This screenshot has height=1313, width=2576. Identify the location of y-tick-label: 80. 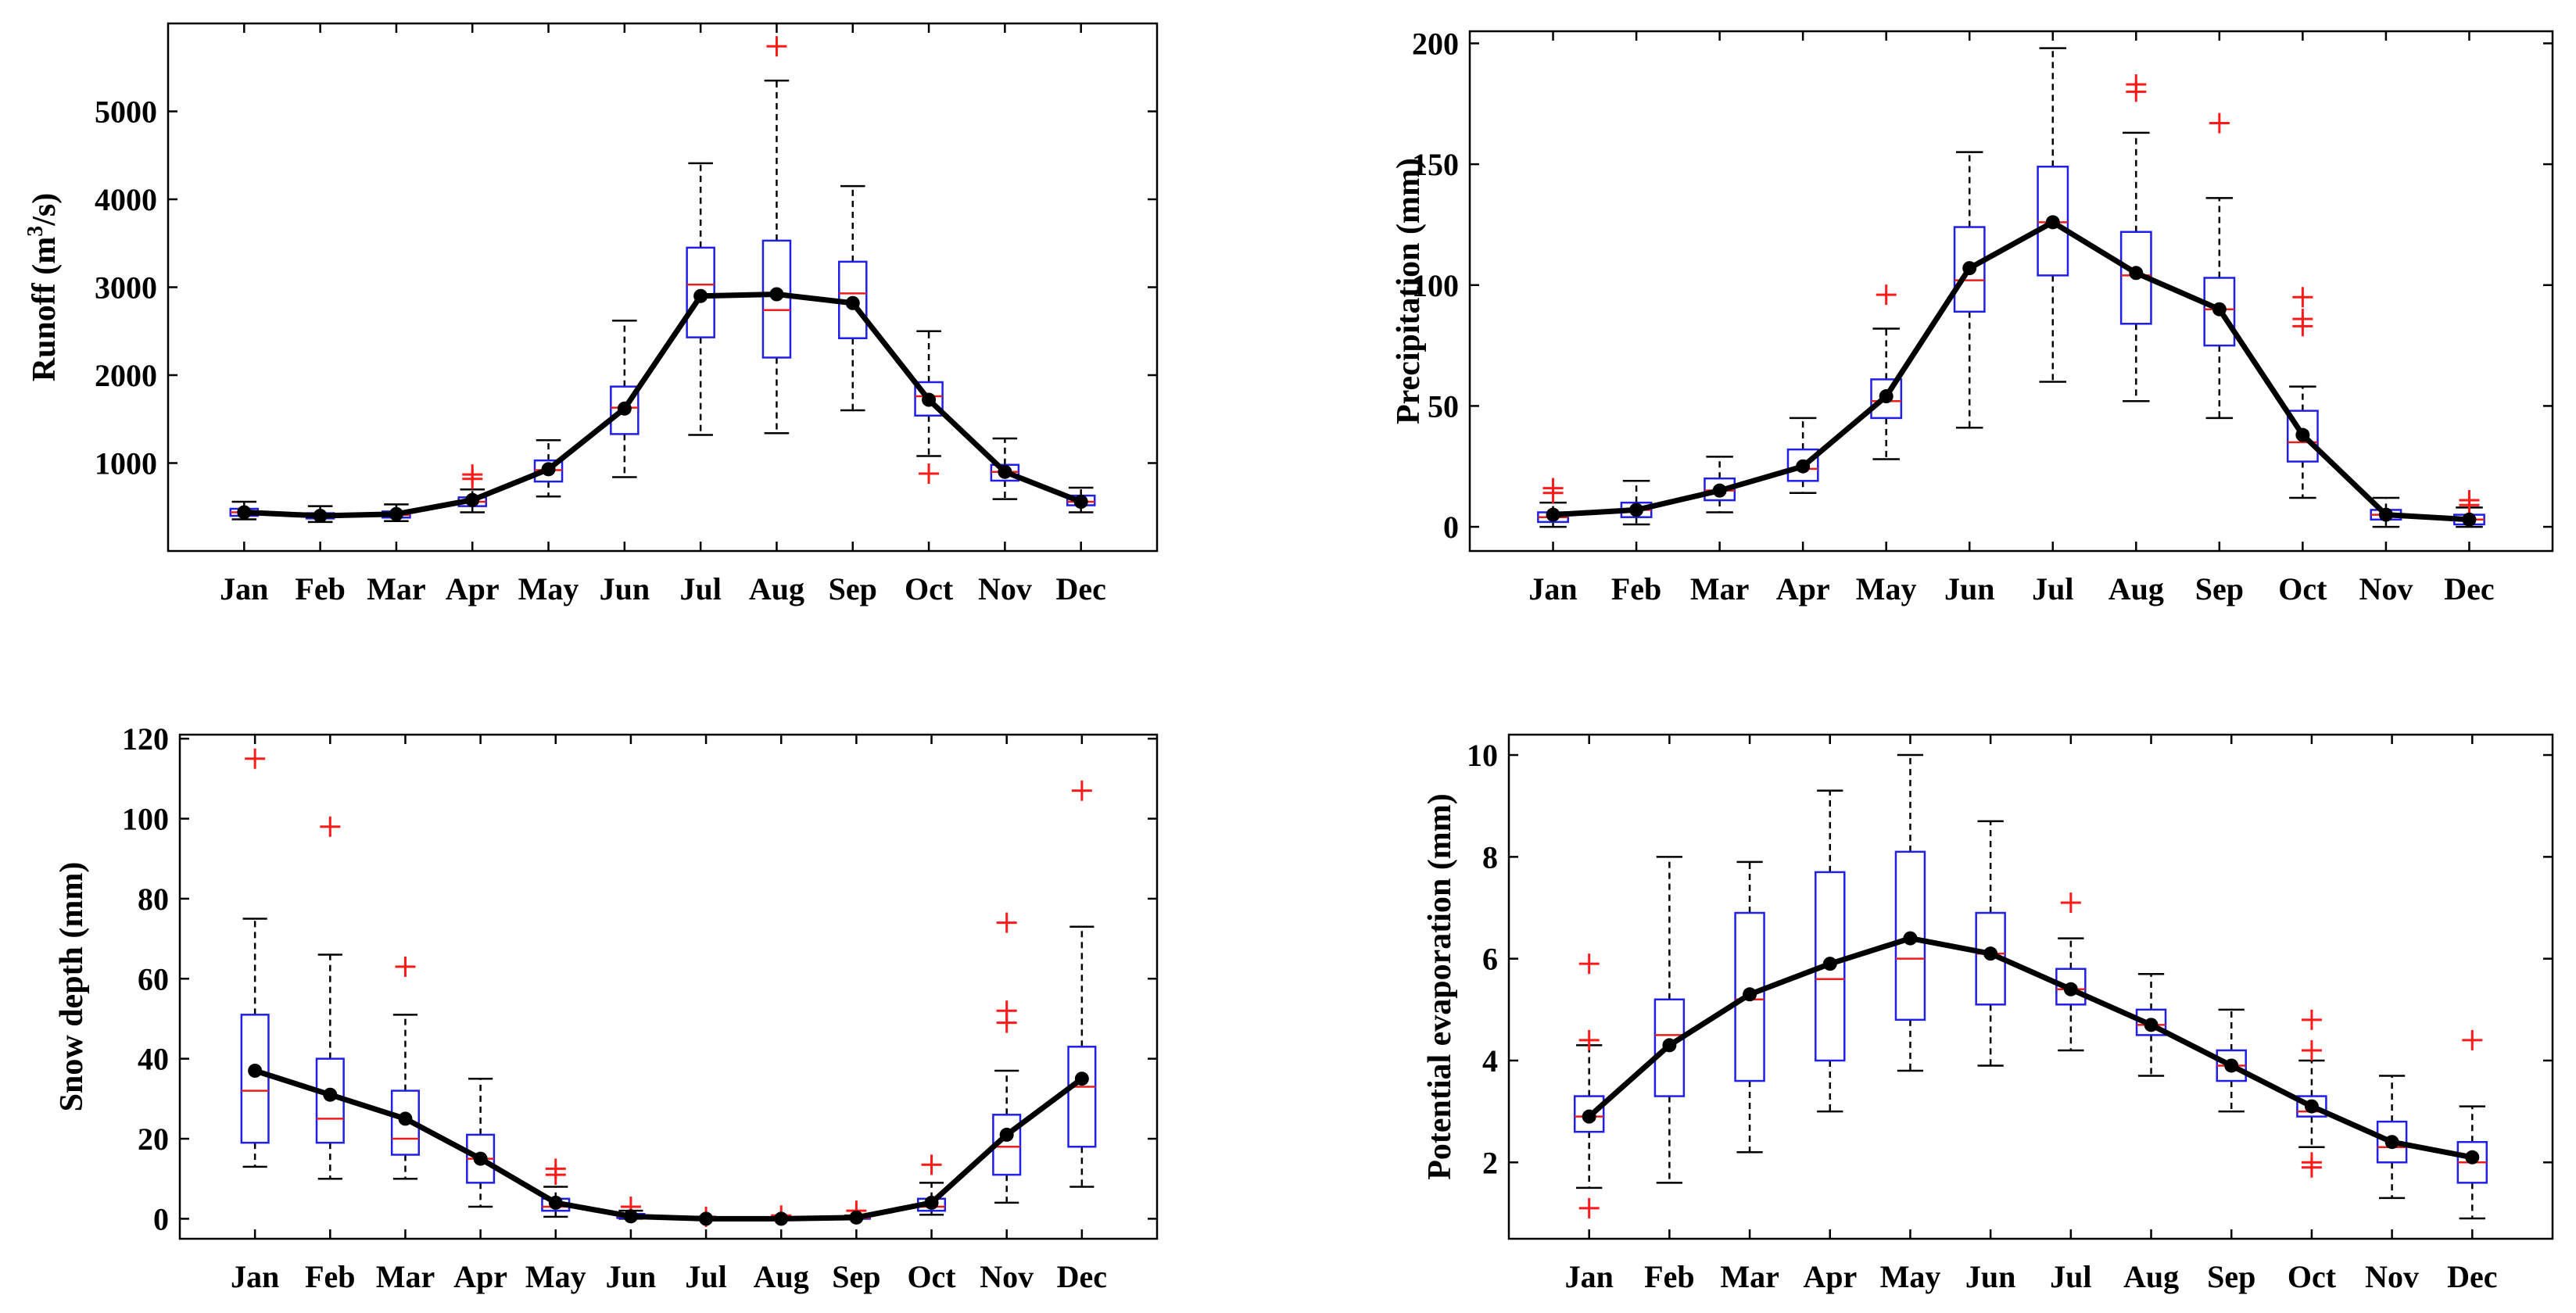
(153, 899).